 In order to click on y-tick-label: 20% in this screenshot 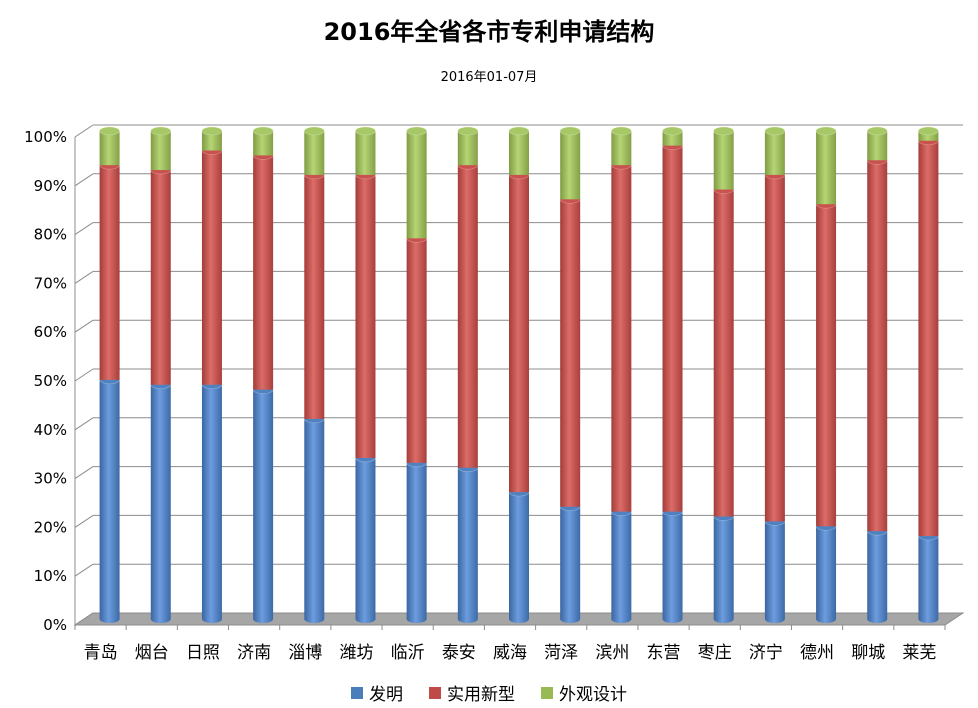, I will do `click(50, 527)`.